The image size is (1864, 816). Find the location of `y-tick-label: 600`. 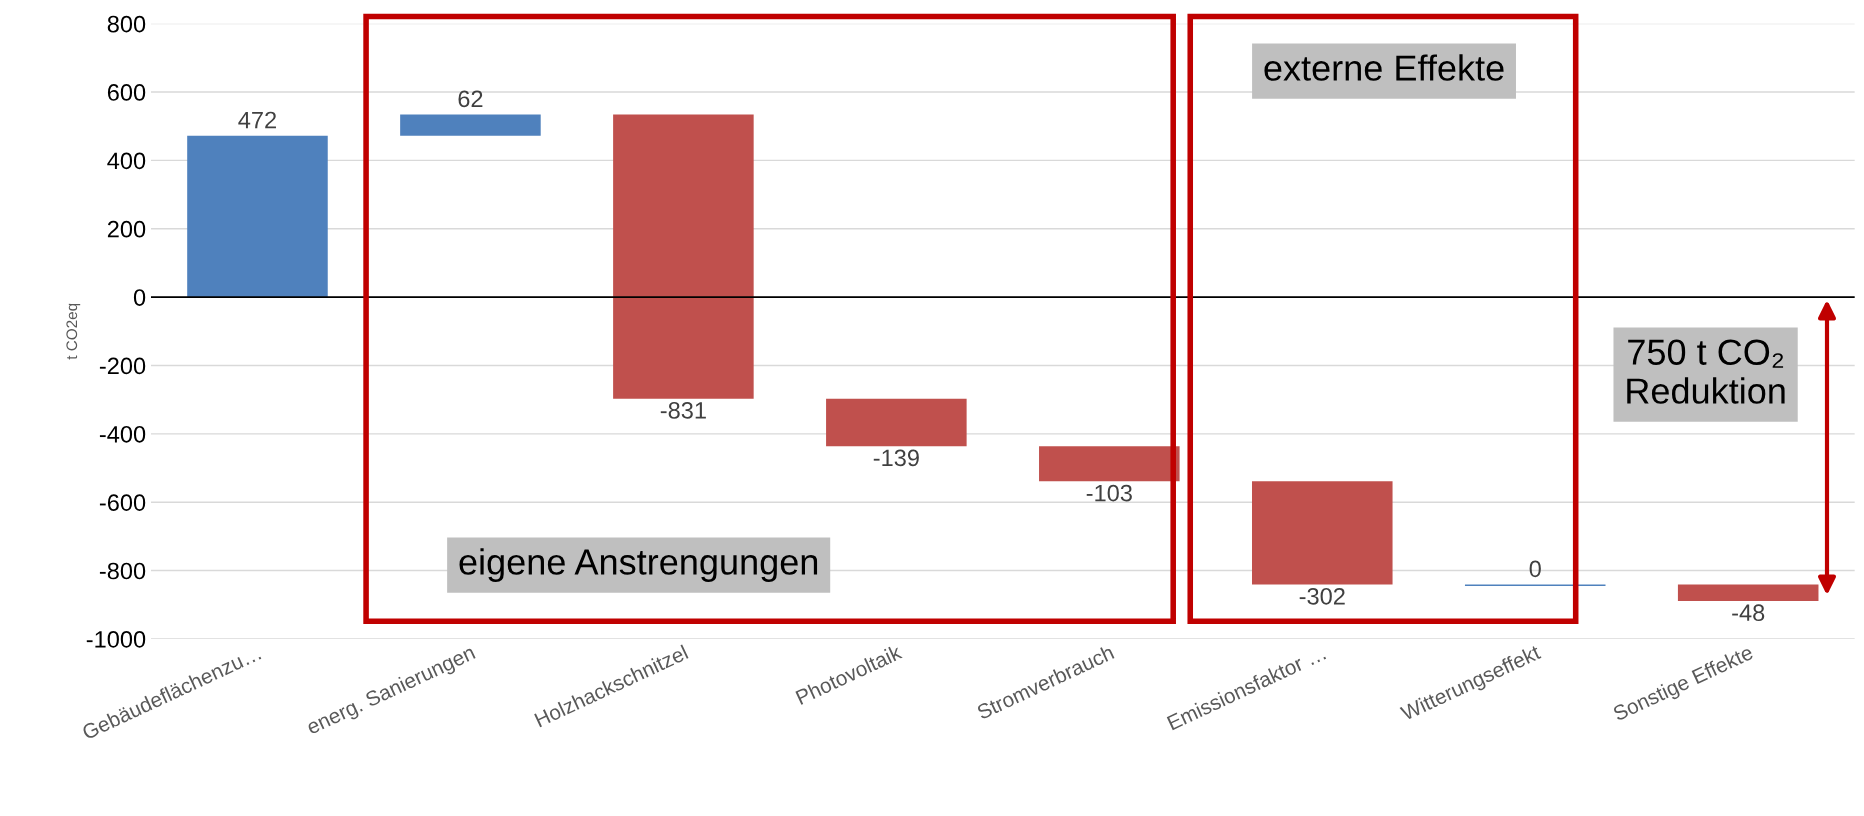

y-tick-label: 600 is located at coordinates (126, 92).